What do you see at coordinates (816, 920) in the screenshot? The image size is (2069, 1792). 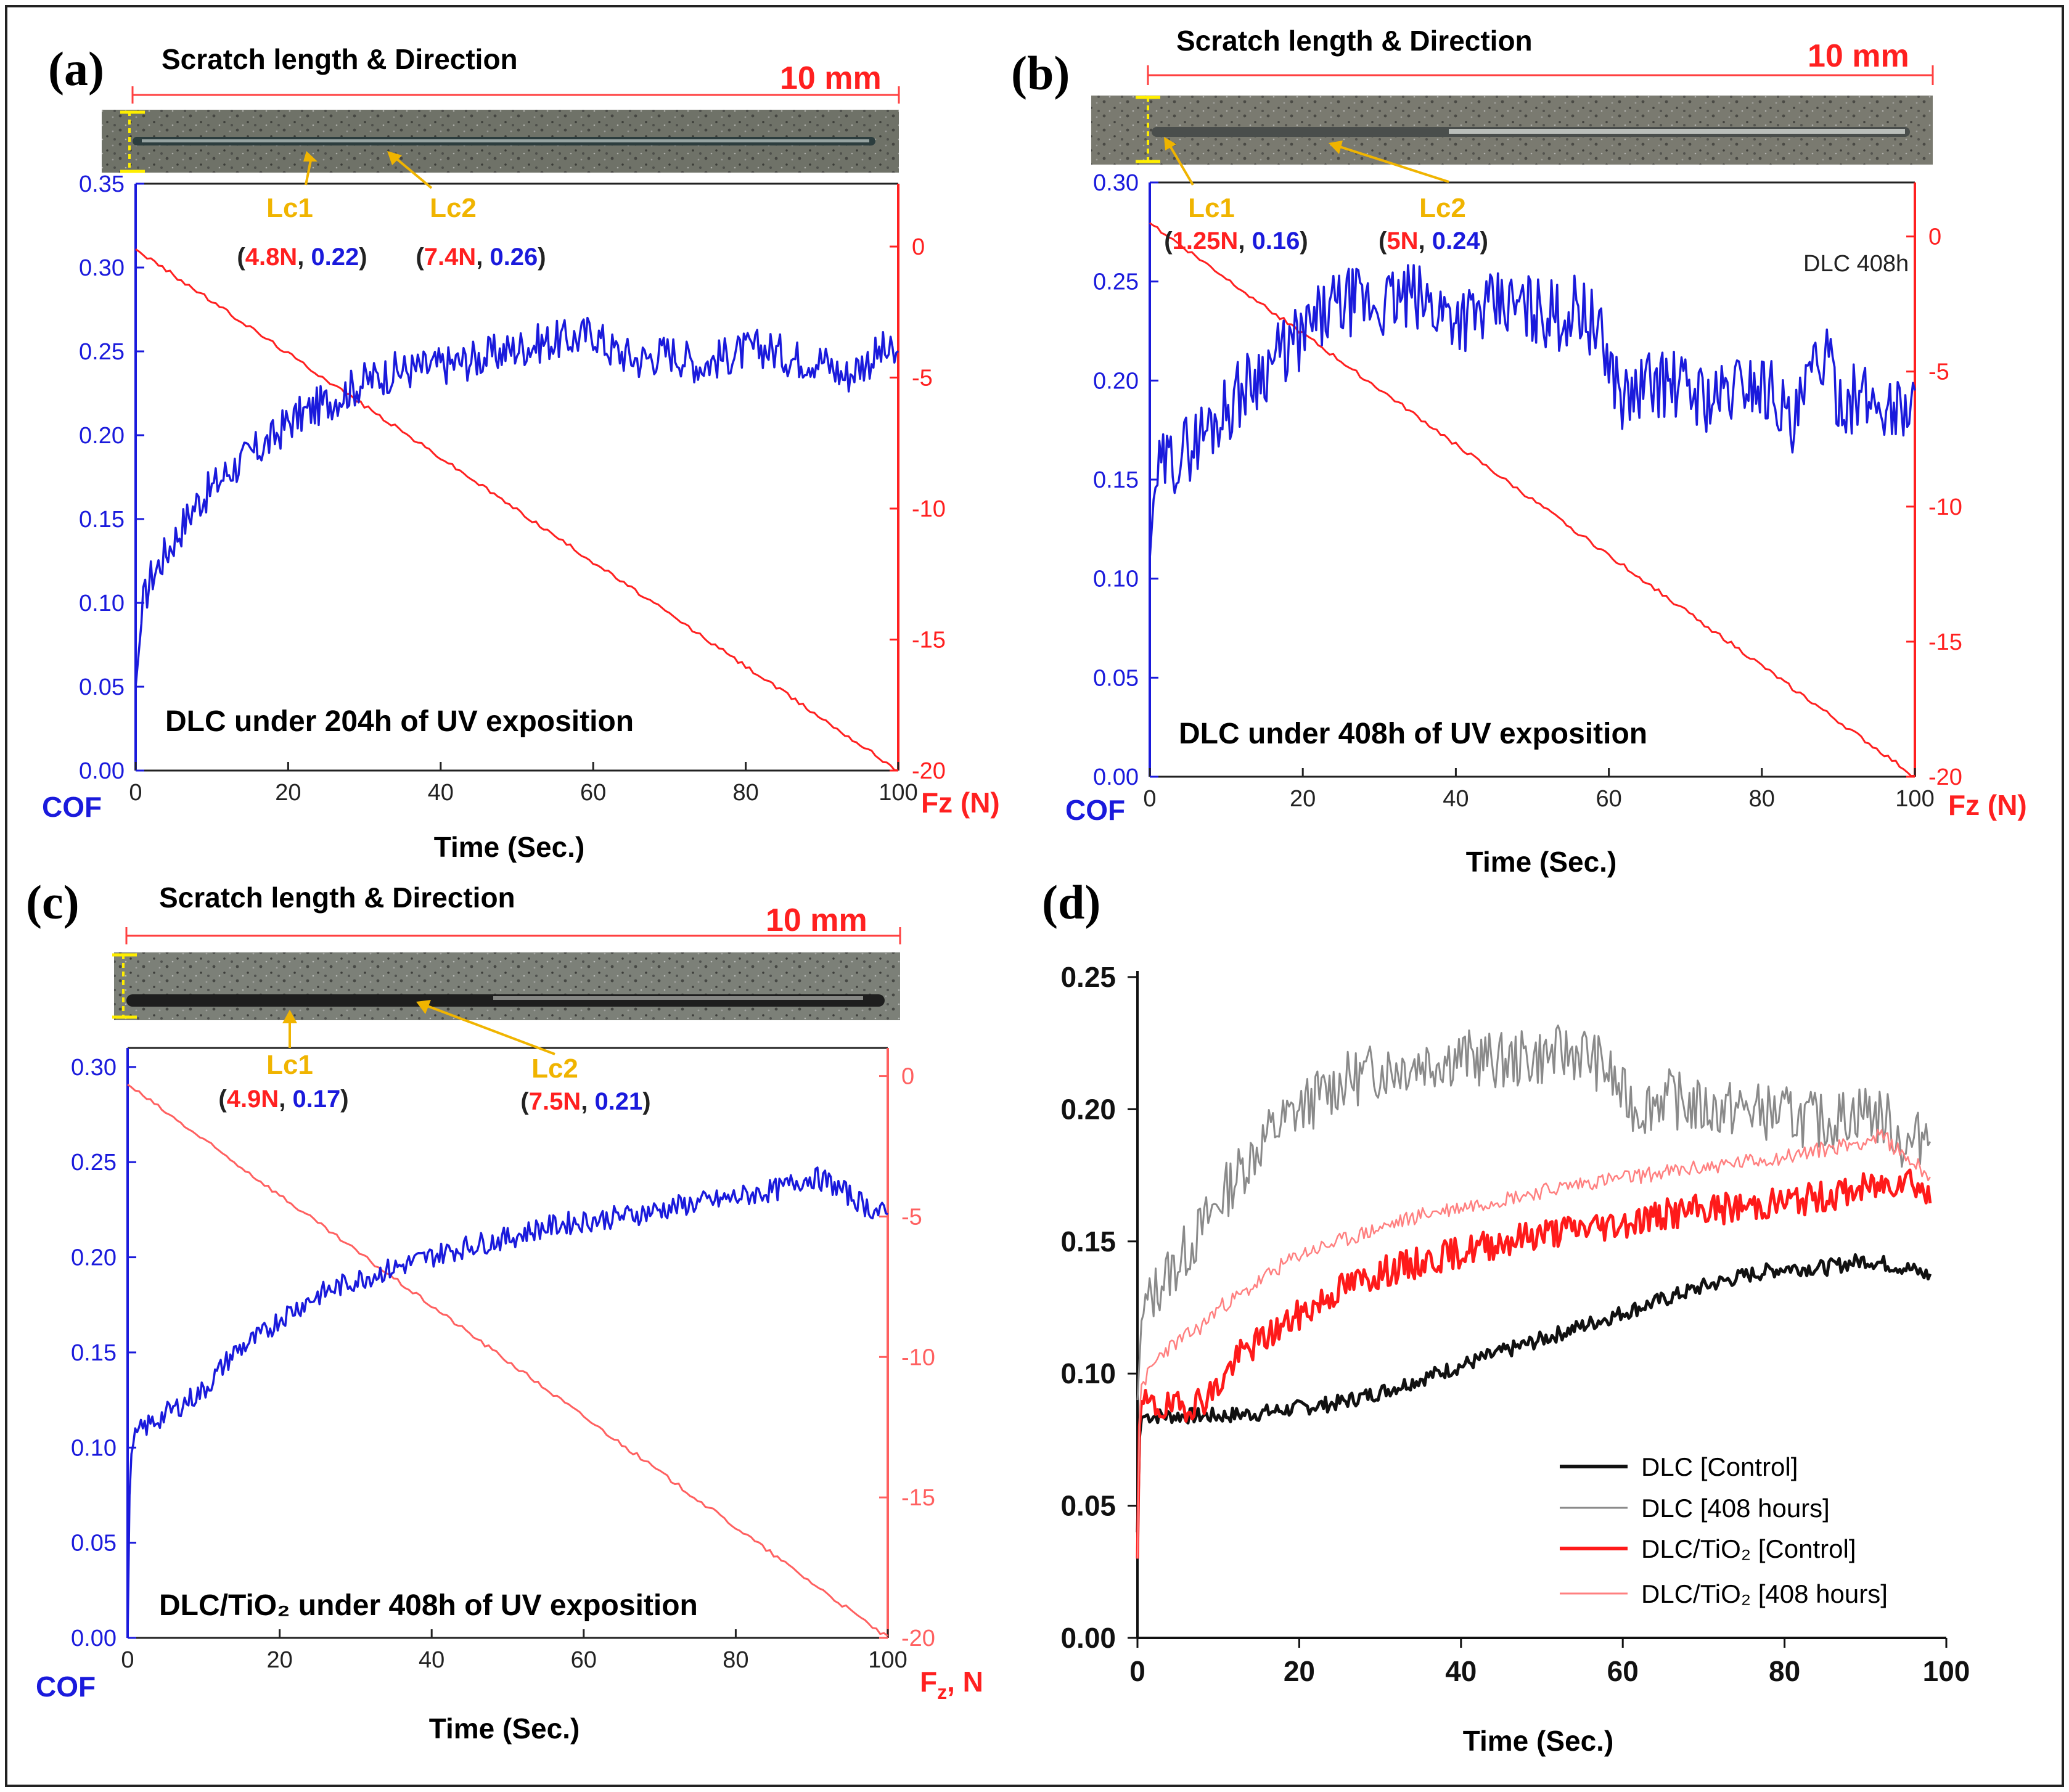 I see `scale-label-c: 10 mm` at bounding box center [816, 920].